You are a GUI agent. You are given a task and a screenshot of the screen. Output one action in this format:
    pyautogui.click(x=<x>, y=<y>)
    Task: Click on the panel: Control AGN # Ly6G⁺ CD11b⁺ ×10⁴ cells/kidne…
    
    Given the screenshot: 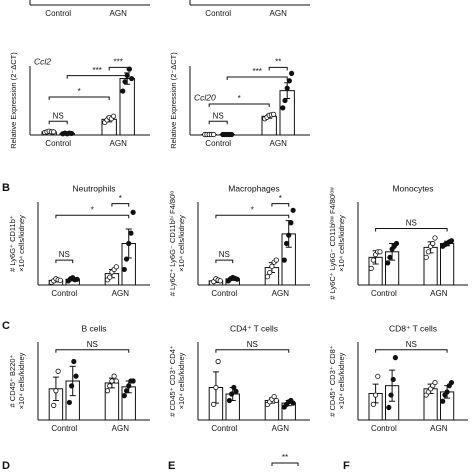 What is the action you would take?
    pyautogui.click(x=79, y=240)
    